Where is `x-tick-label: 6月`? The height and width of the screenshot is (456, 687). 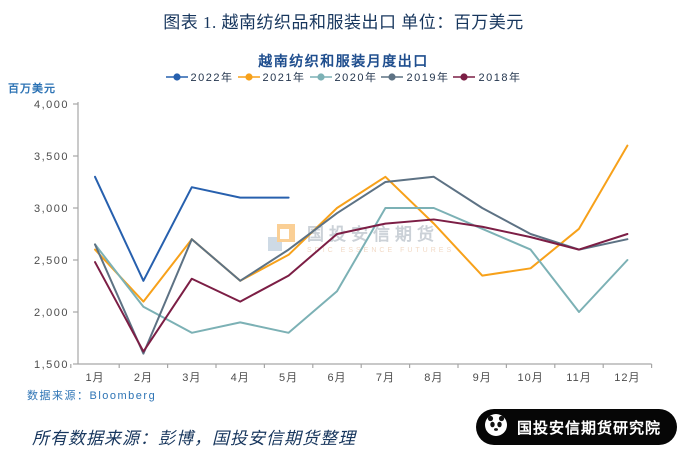
x-tick-label: 6月 is located at coordinates (336, 378).